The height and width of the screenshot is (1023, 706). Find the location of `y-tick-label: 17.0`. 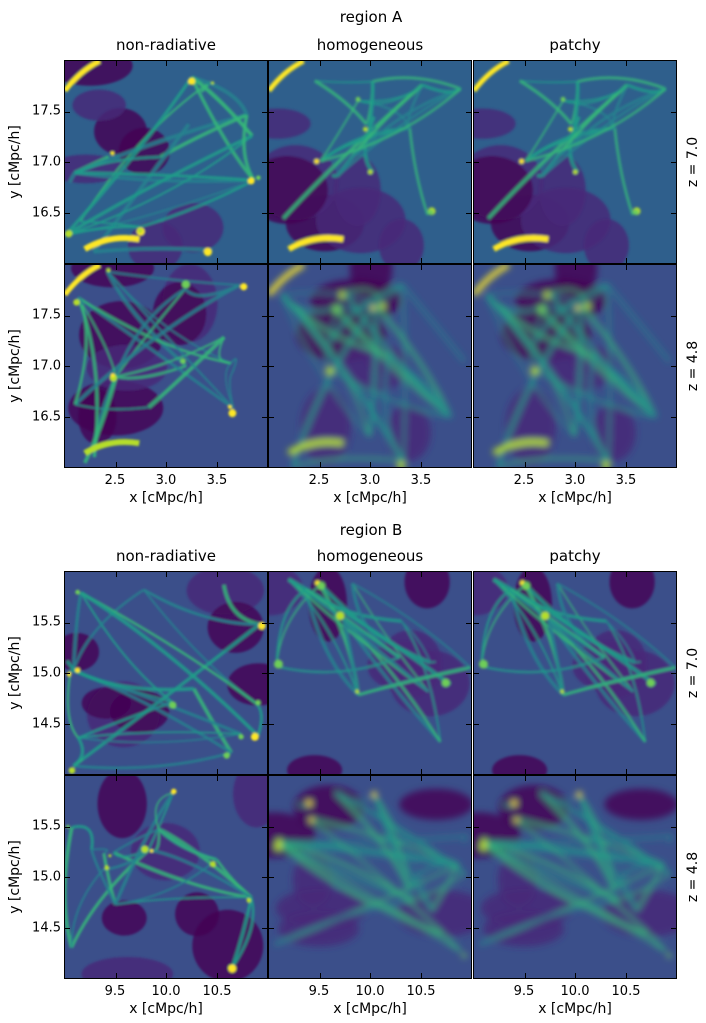

y-tick-label: 17.0 is located at coordinates (46, 162).